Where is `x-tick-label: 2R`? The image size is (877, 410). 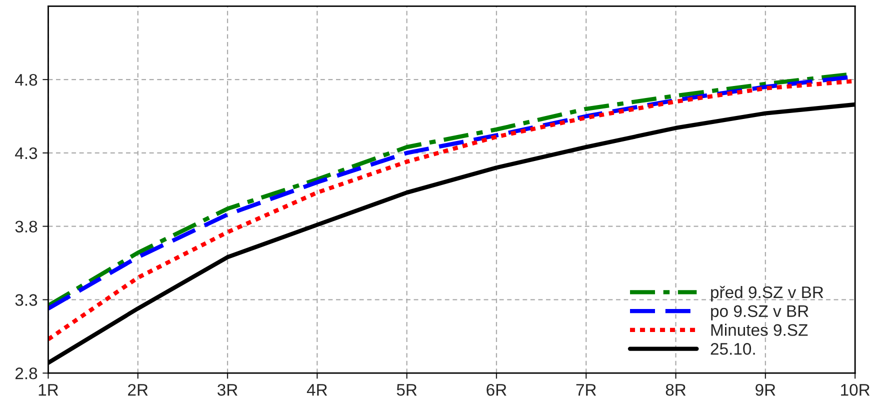
x-tick-label: 2R is located at coordinates (138, 390).